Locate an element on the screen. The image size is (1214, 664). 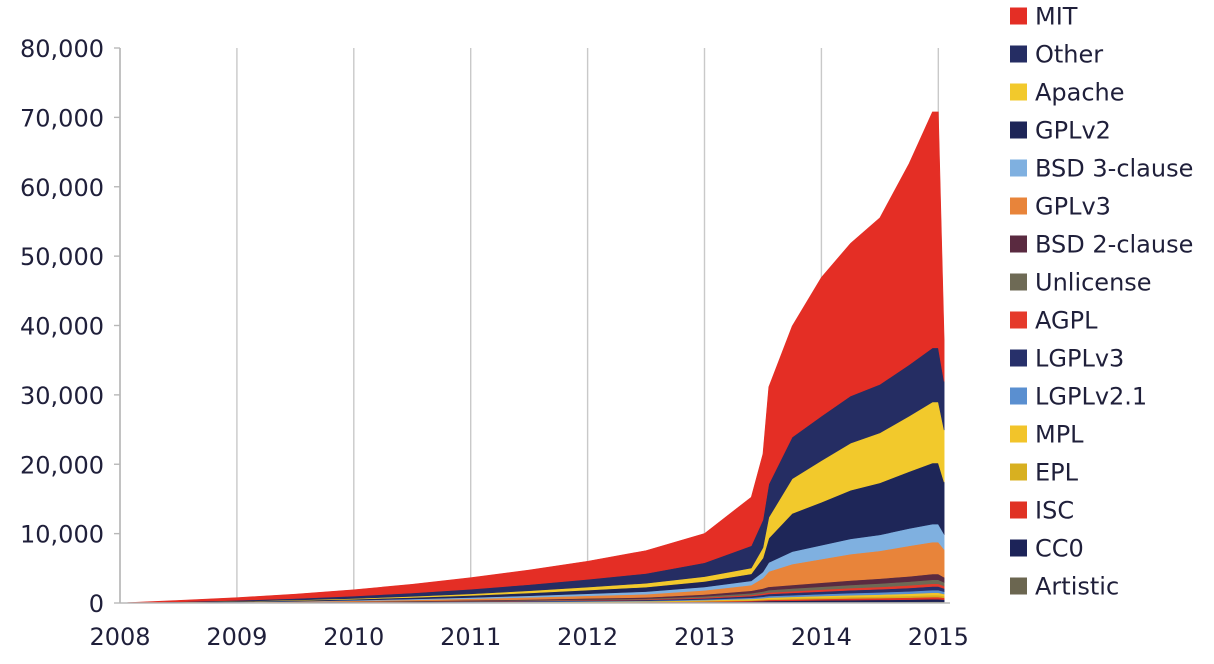
legend-label: Unlicense is located at coordinates (1093, 283).